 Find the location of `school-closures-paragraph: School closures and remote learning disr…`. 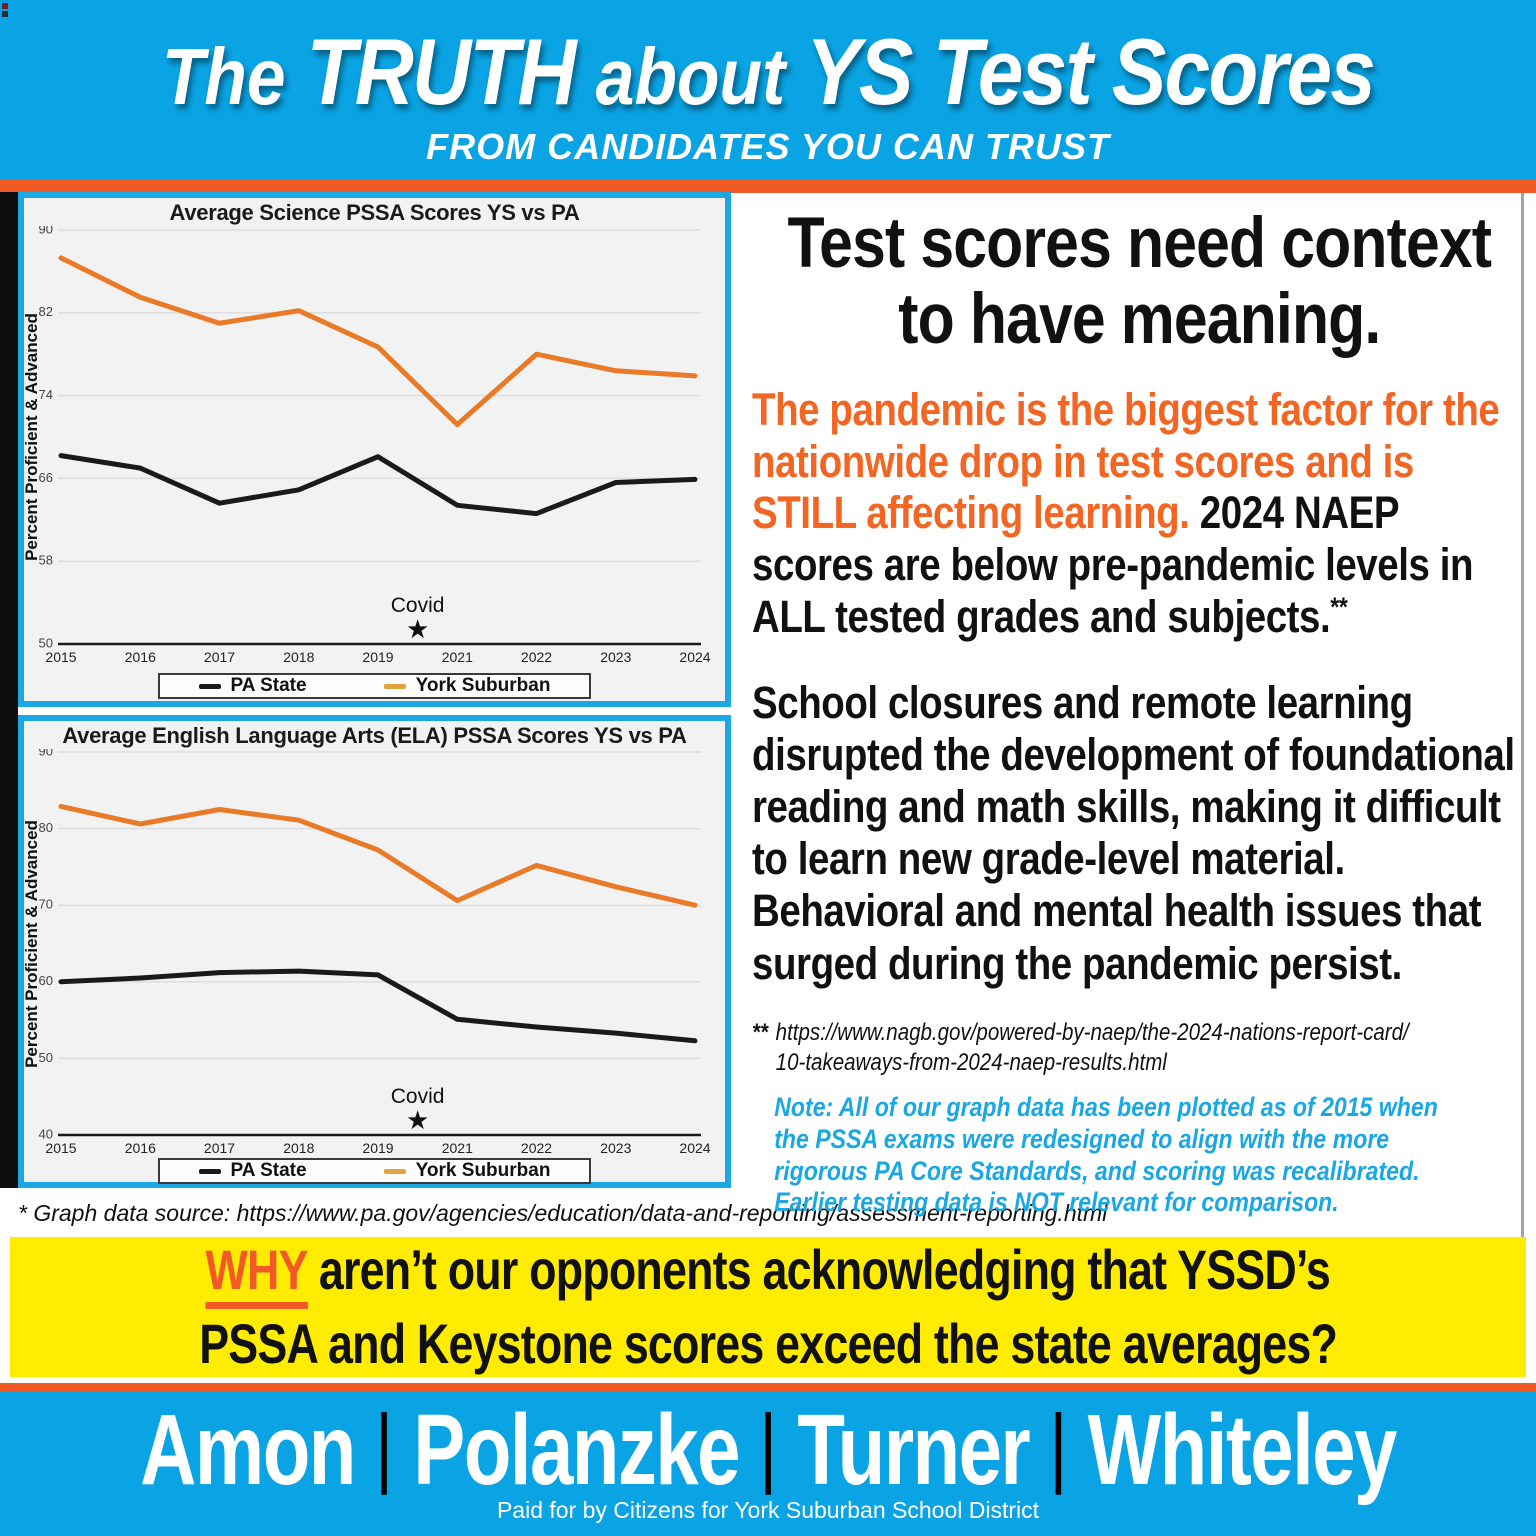

school-closures-paragraph: School closures and remote learning disr… is located at coordinates (1133, 832).